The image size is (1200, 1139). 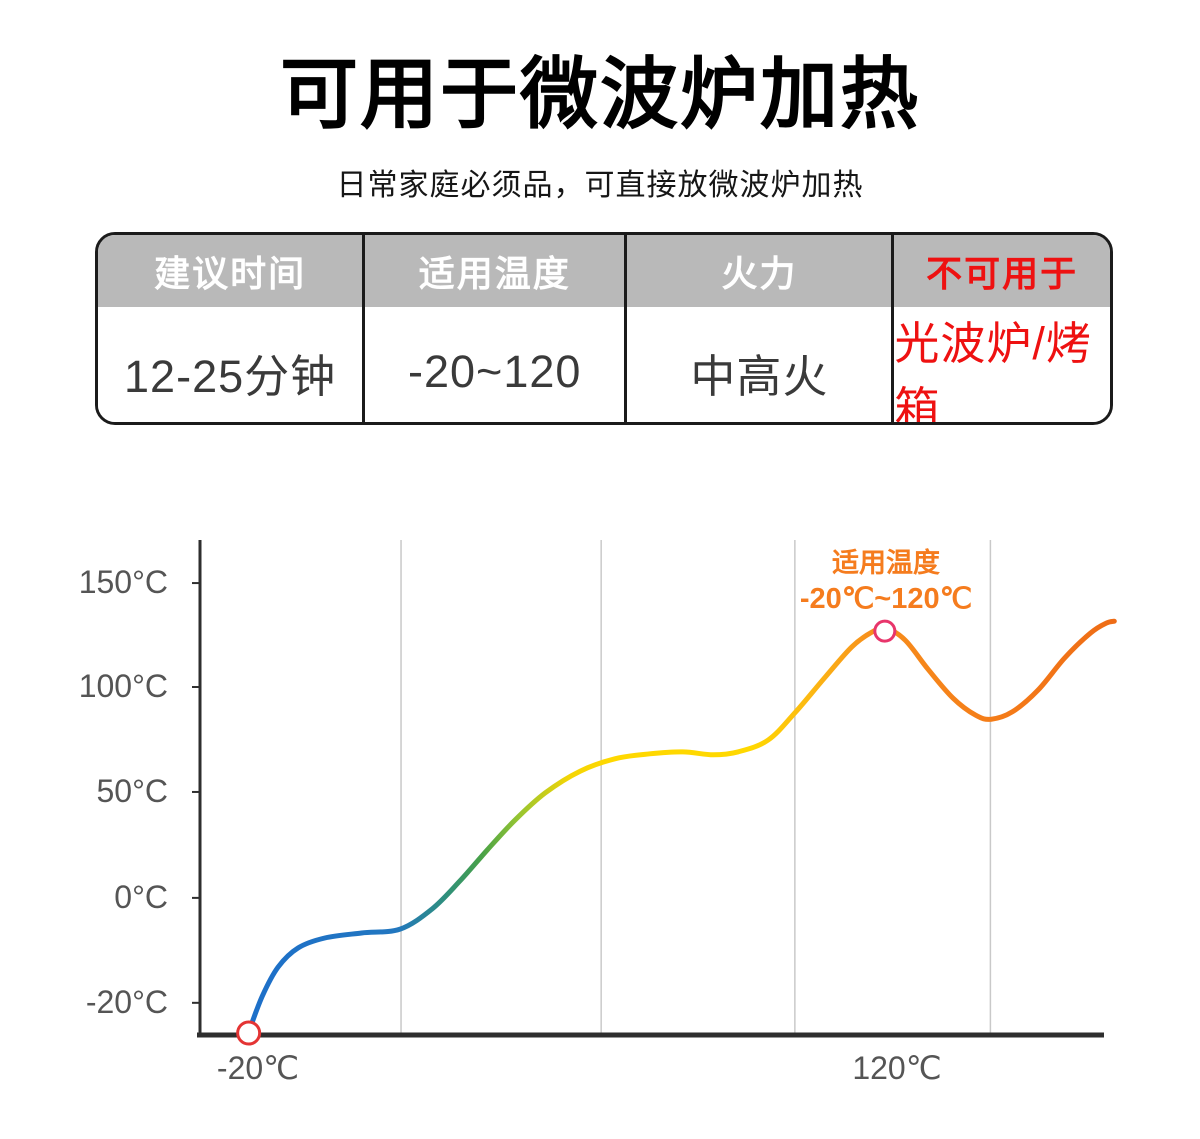 I want to click on y-tick-50: 50°C, so click(x=133, y=791).